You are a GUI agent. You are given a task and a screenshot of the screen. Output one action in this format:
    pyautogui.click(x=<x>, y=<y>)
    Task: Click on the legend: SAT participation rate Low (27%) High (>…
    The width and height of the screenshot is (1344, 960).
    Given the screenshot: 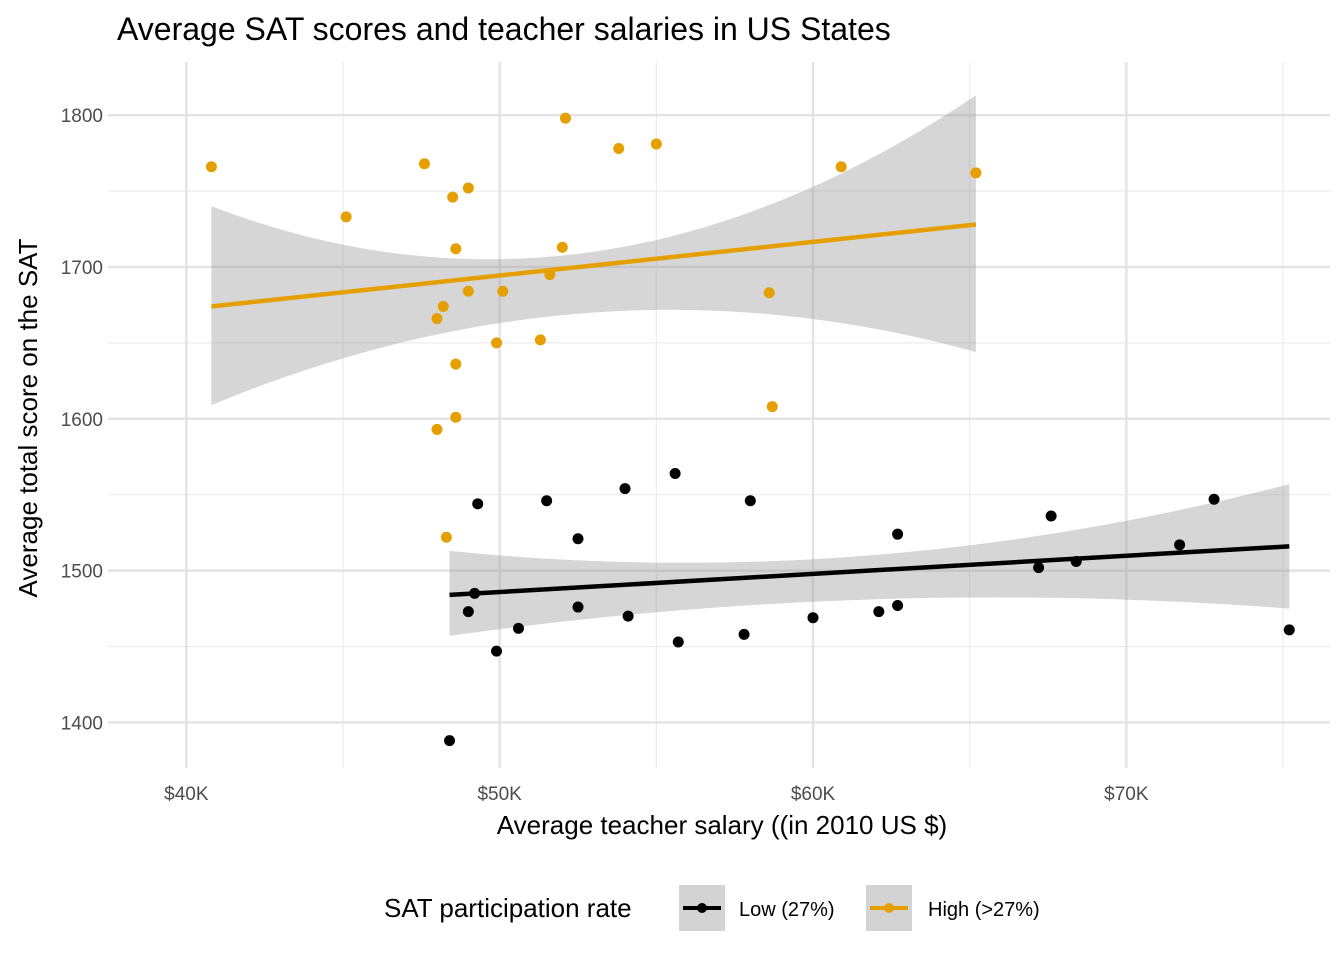 What is the action you would take?
    pyautogui.click(x=712, y=908)
    